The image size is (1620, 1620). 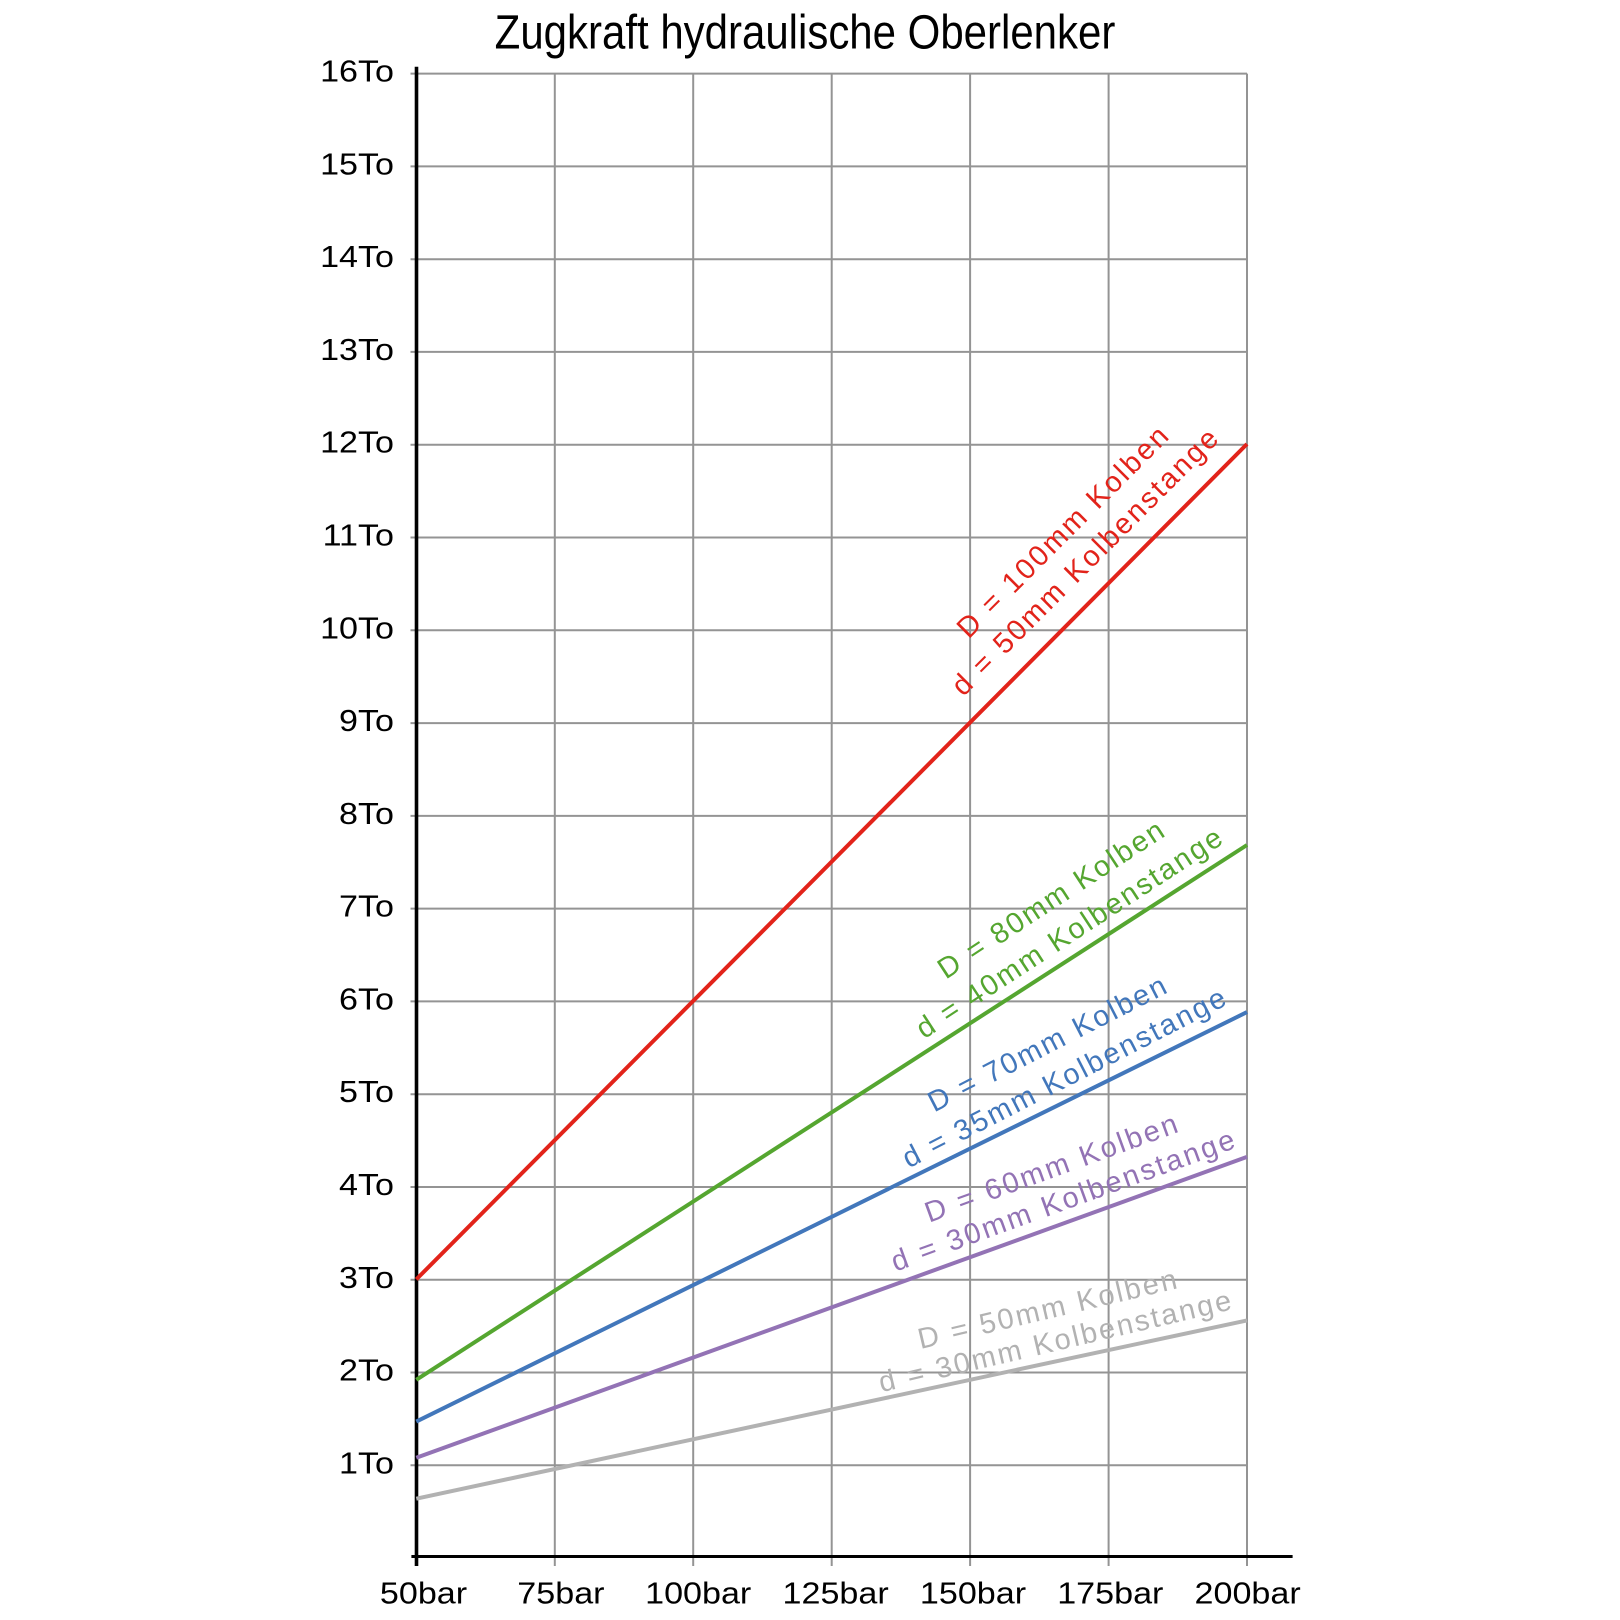 I want to click on svg-text: 5To, so click(x=366, y=1092).